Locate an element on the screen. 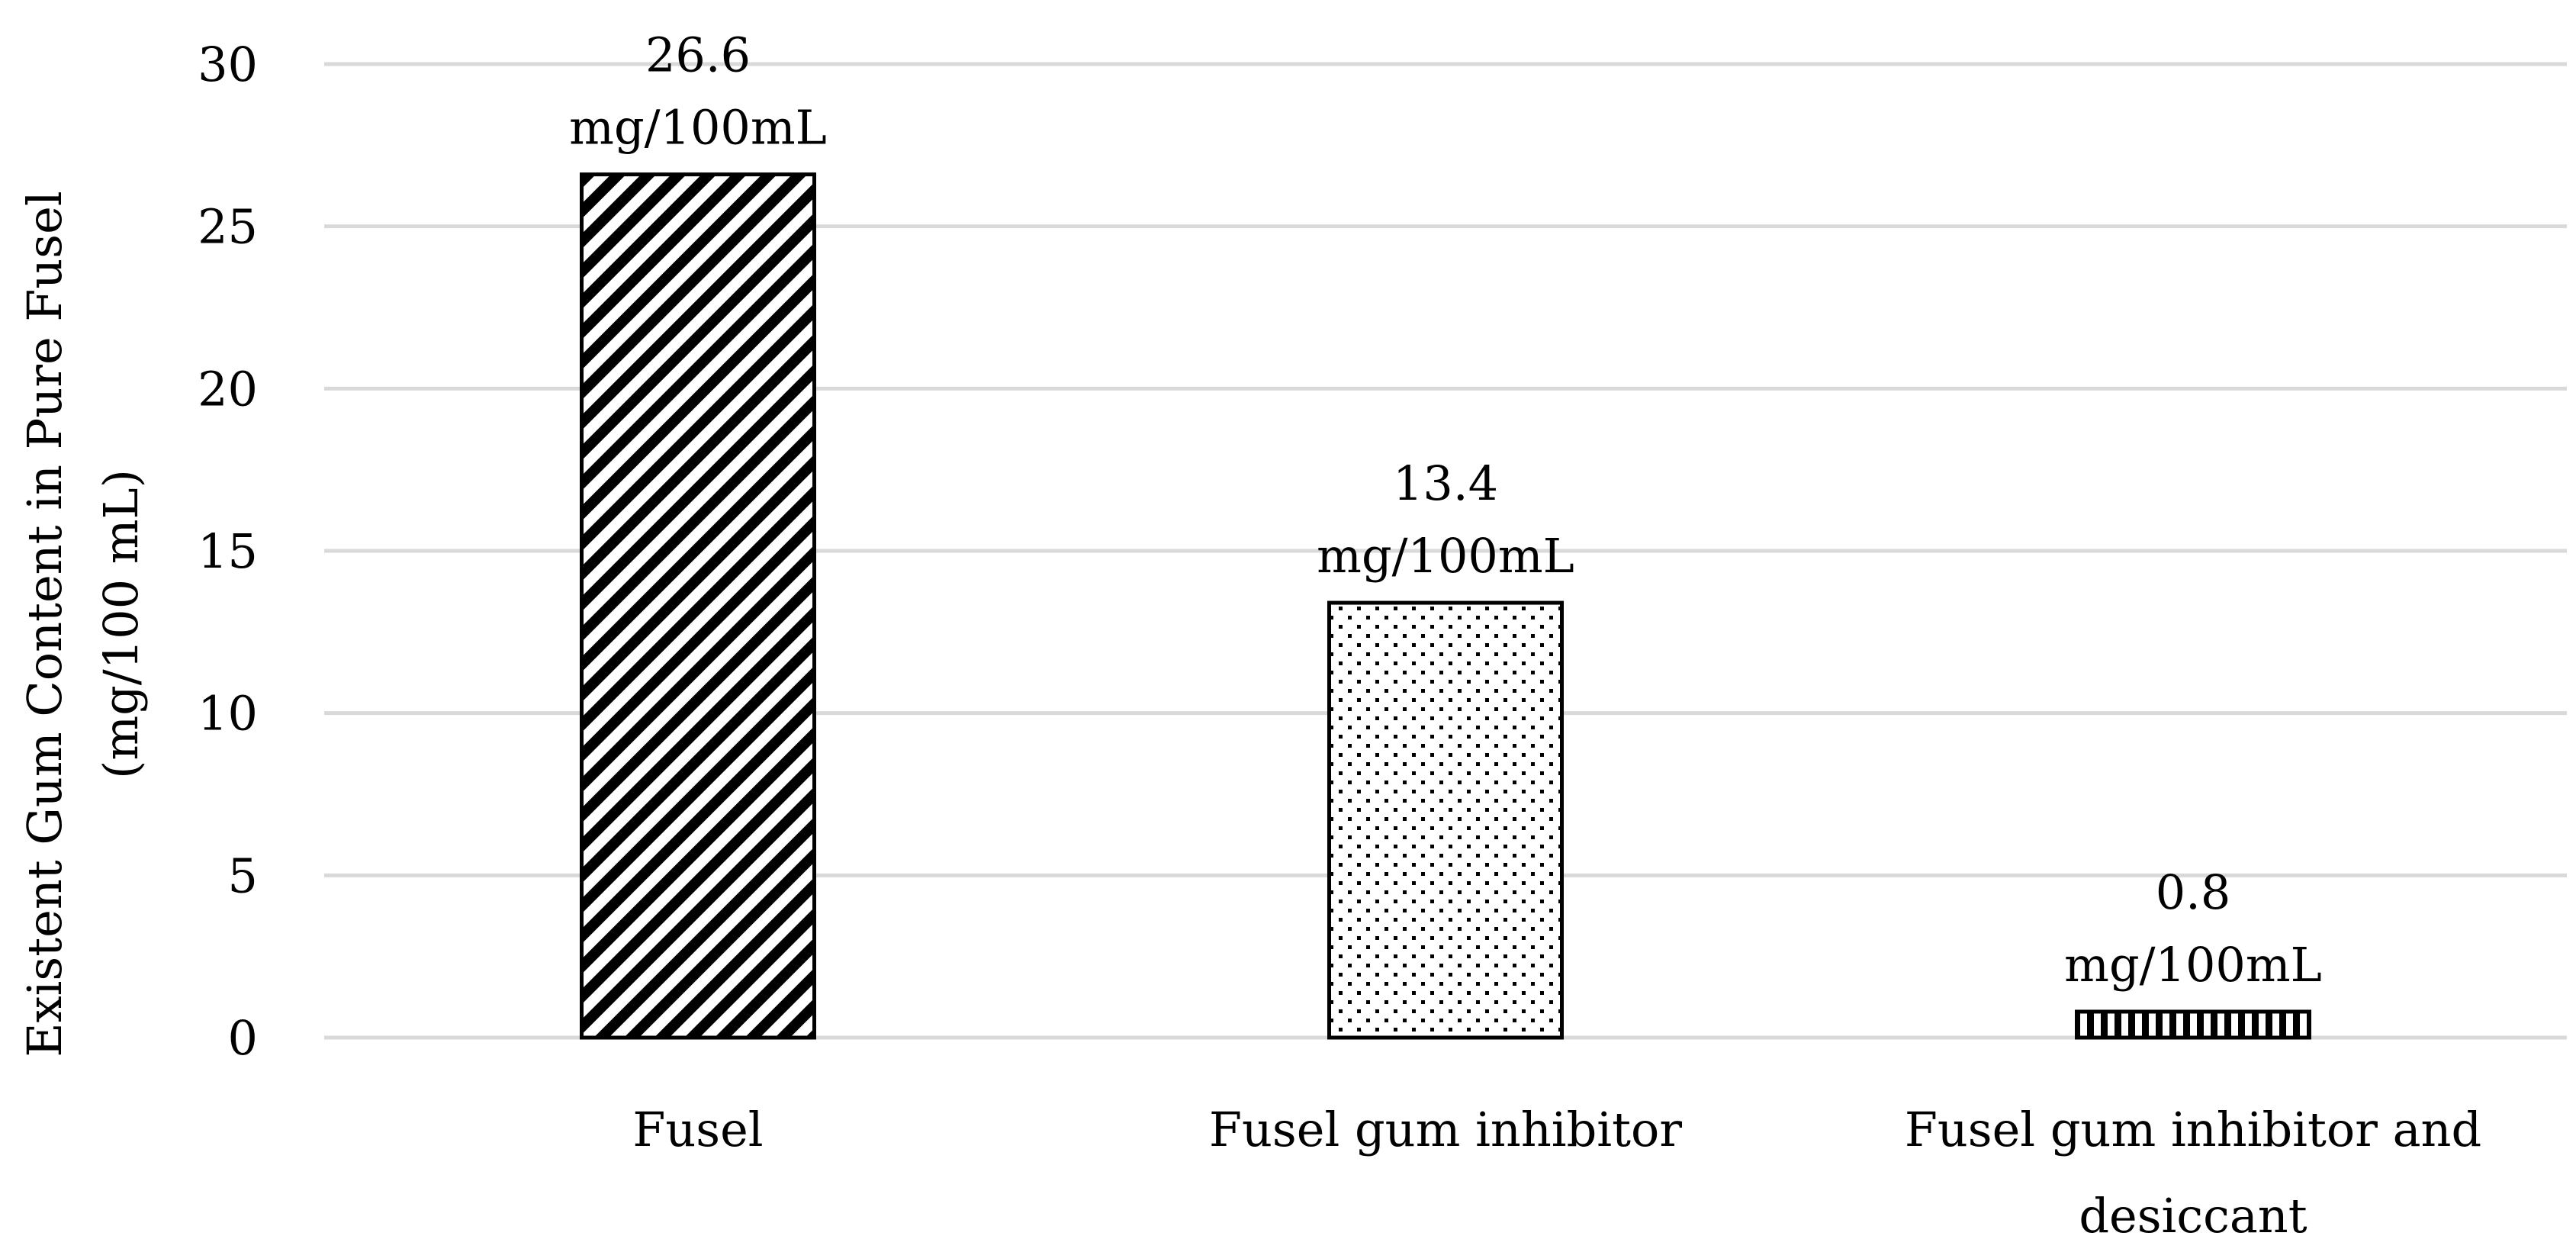 Image resolution: width=2576 pixels, height=1252 pixels. x-tick-label: desiccant is located at coordinates (2193, 1216).